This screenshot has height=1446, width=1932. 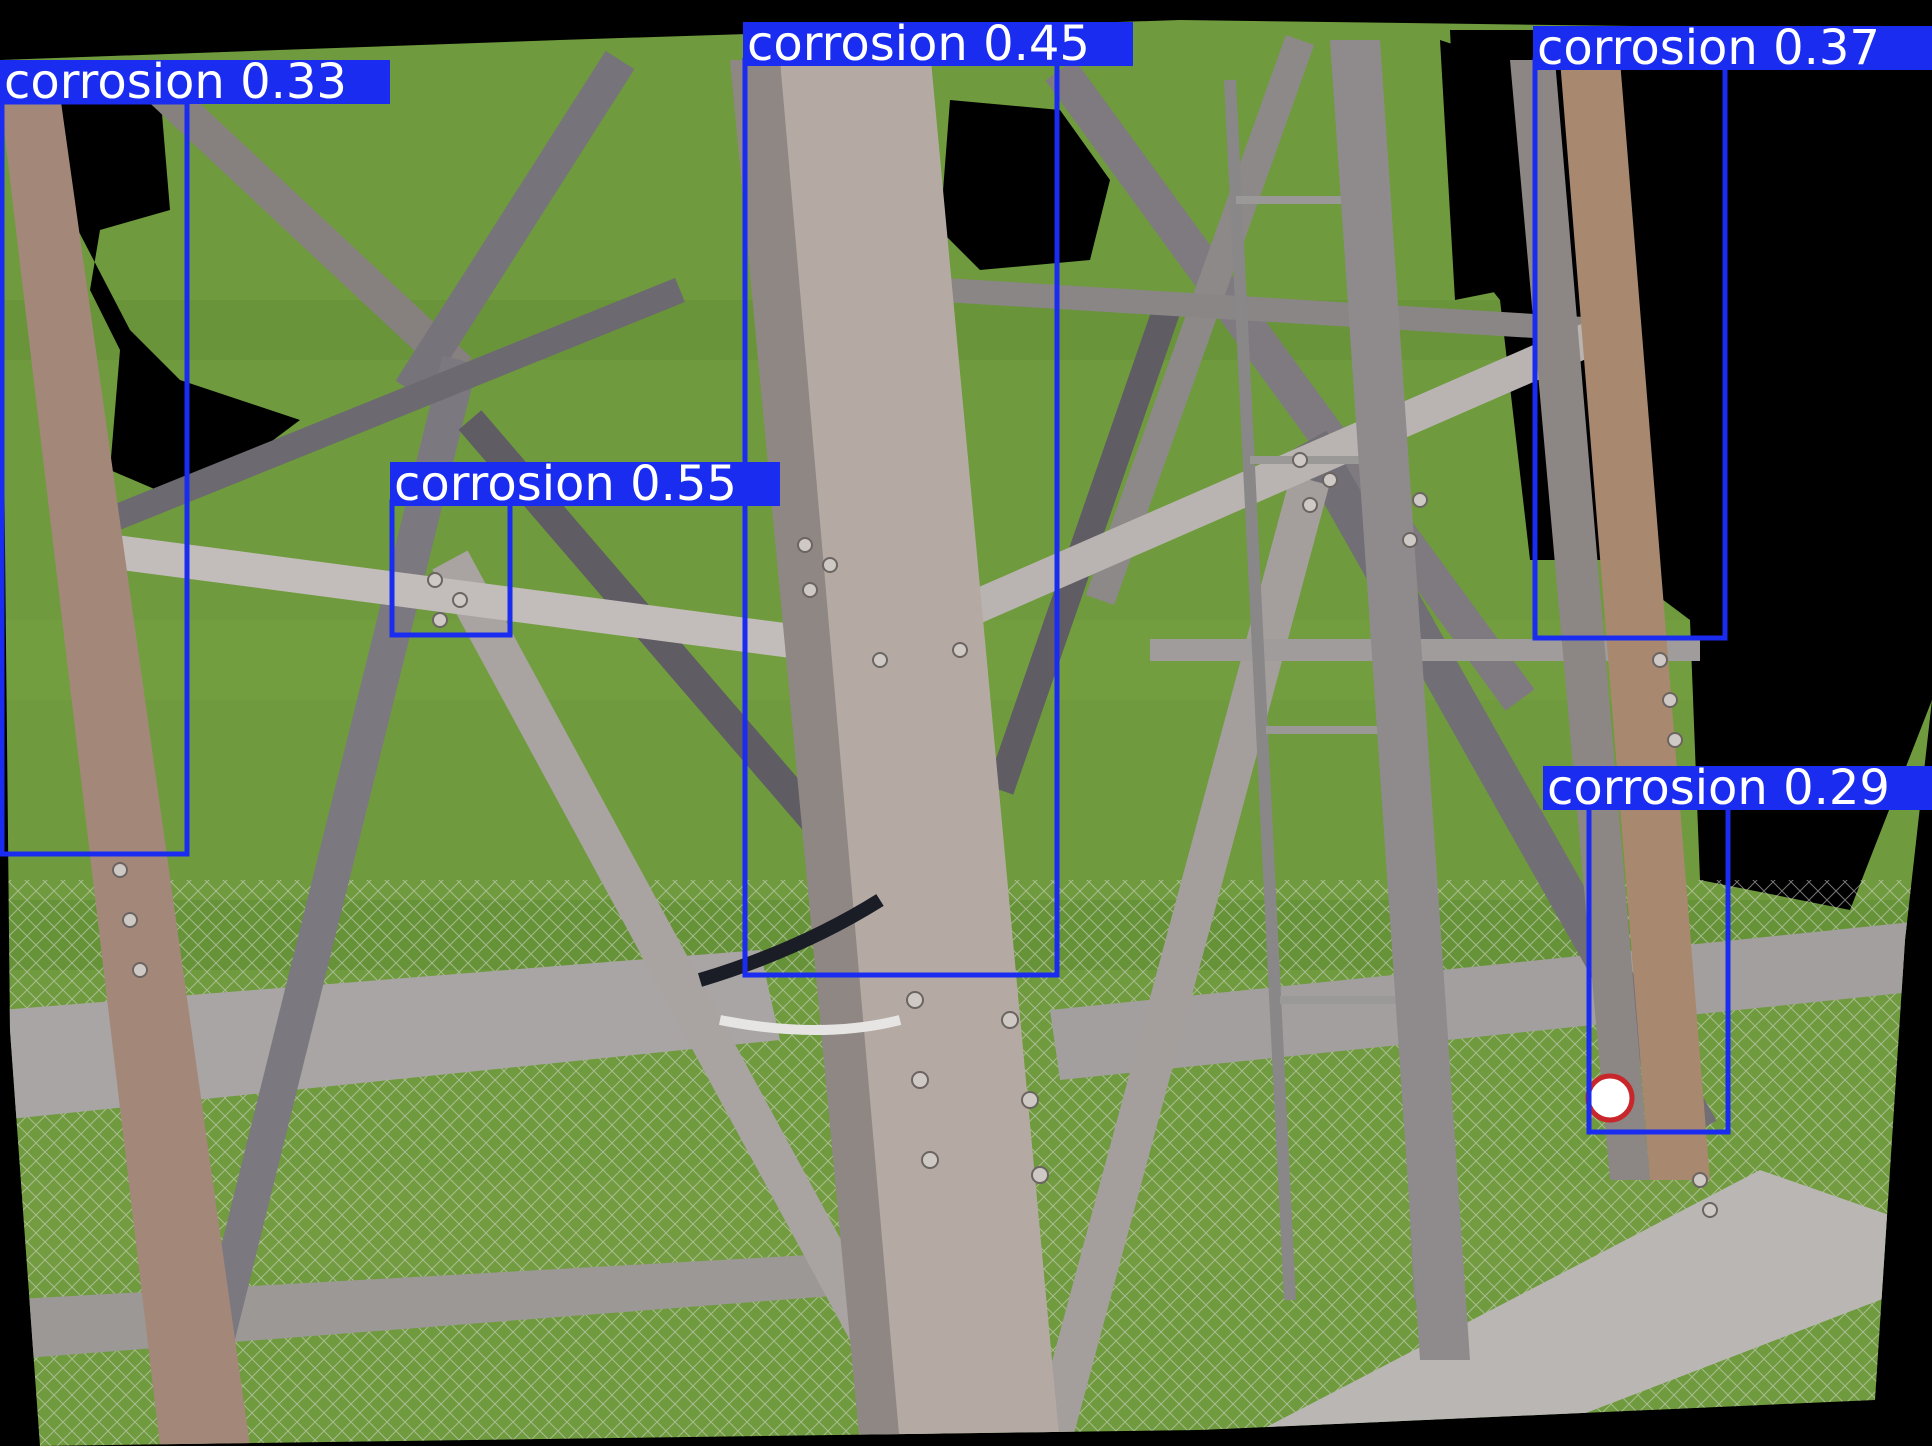 I want to click on masked-region-right-small, so click(x=1472, y=170).